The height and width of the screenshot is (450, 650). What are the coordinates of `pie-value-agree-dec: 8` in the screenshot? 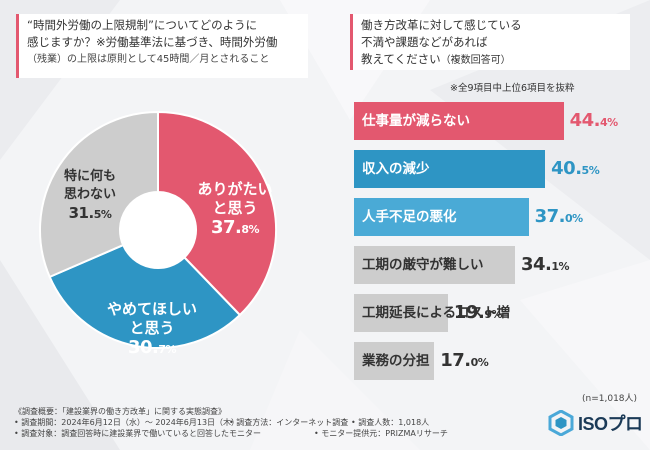 It's located at (245, 229).